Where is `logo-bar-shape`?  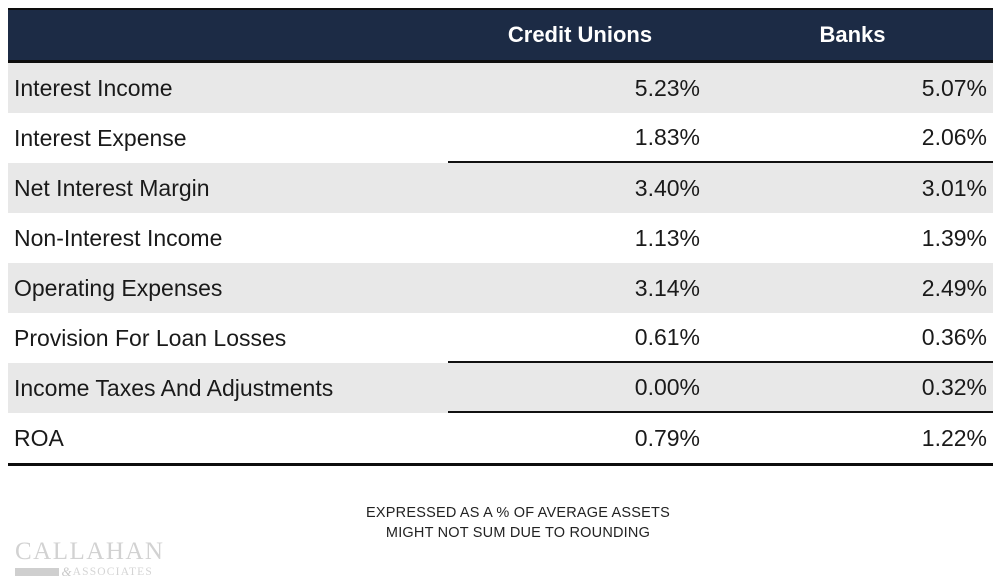 logo-bar-shape is located at coordinates (37, 572).